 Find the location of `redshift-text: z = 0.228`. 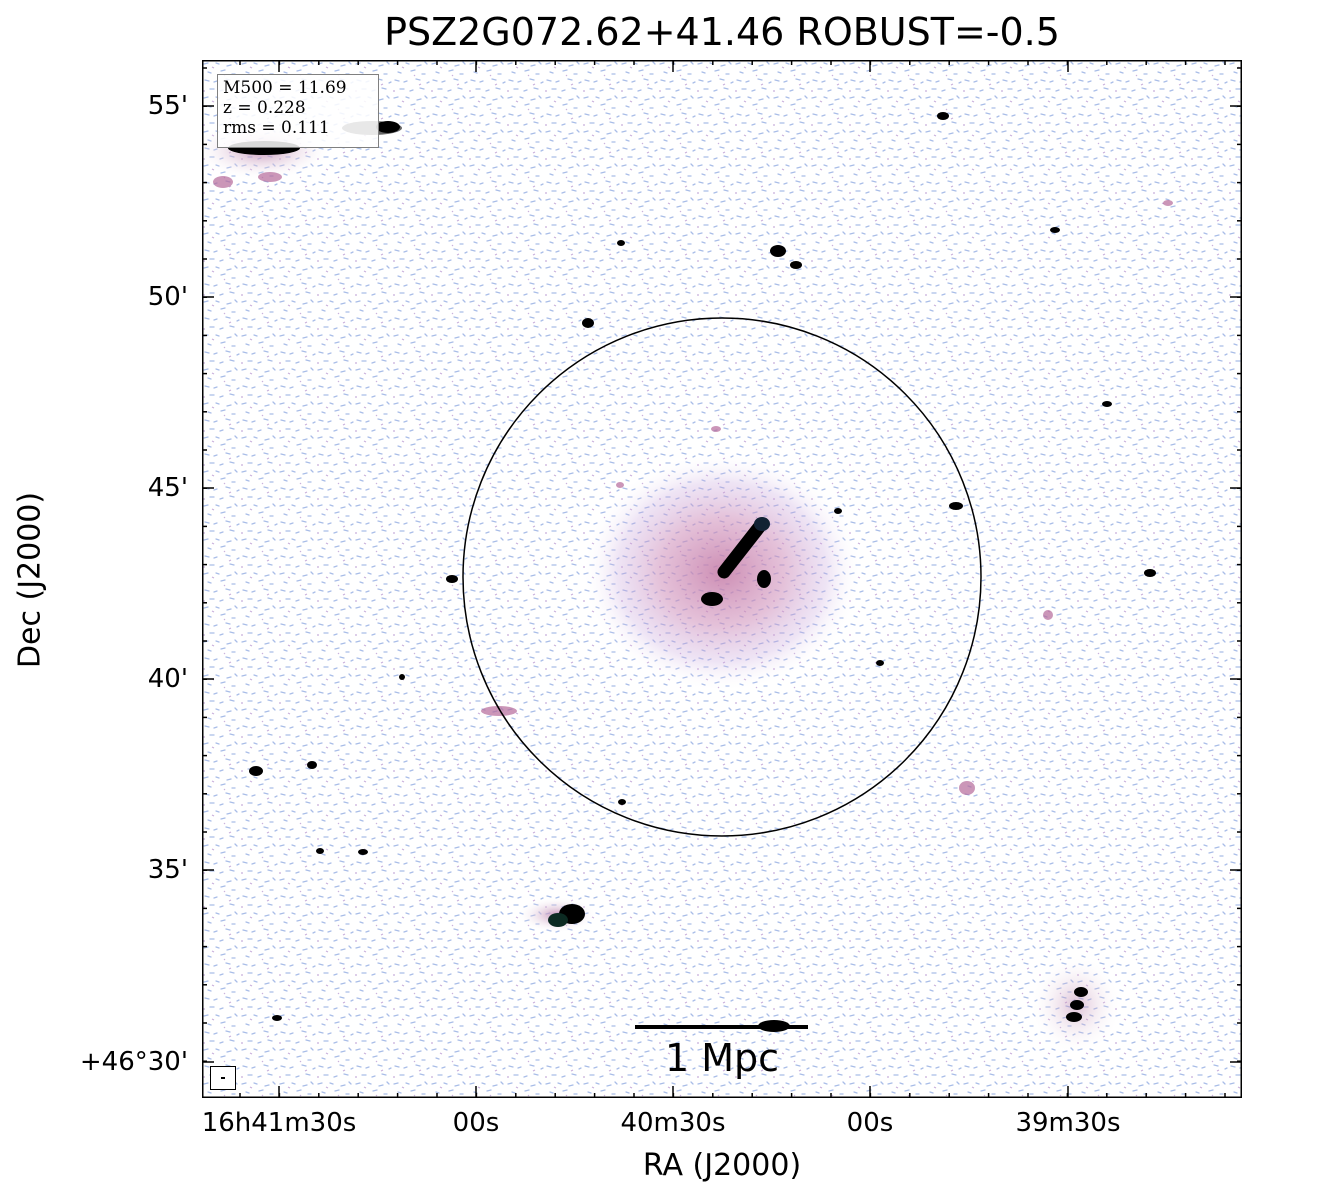

redshift-text: z = 0.228 is located at coordinates (264, 108).